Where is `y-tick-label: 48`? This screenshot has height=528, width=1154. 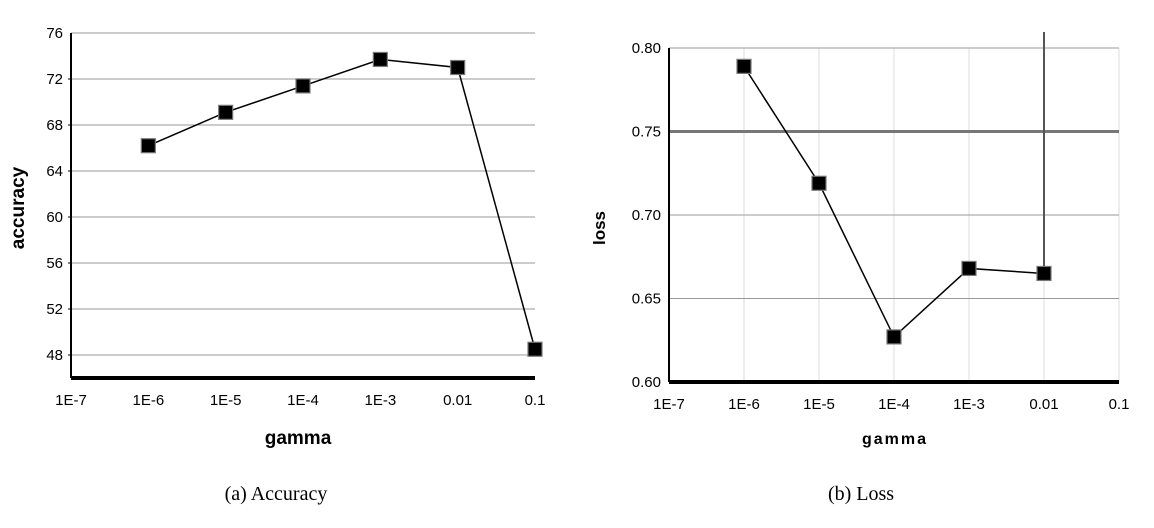 y-tick-label: 48 is located at coordinates (54, 355).